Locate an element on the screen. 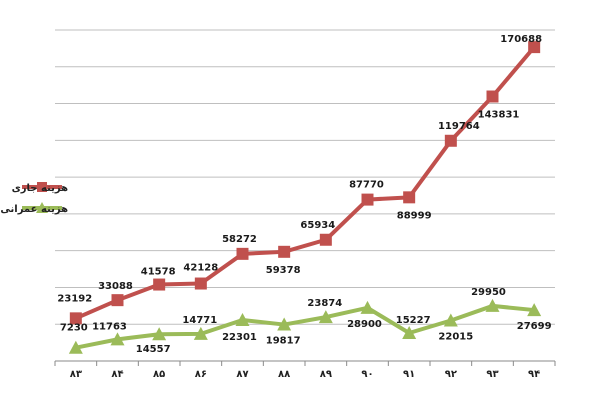 The height and width of the screenshot is (418, 600). x-tick-label: ۹۳ is located at coordinates (492, 374).